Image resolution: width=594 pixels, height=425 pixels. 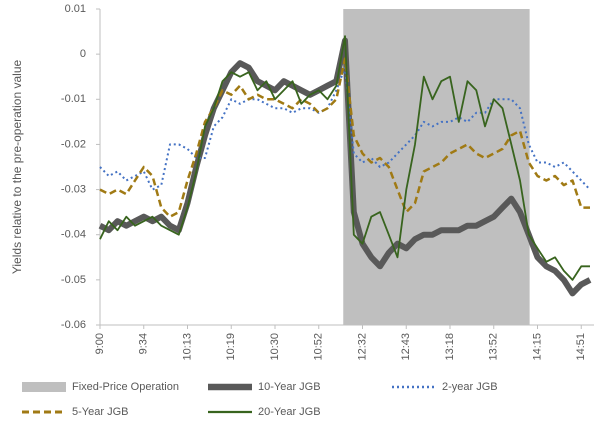 I want to click on x-tick-label: 12:32, so click(x=362, y=347).